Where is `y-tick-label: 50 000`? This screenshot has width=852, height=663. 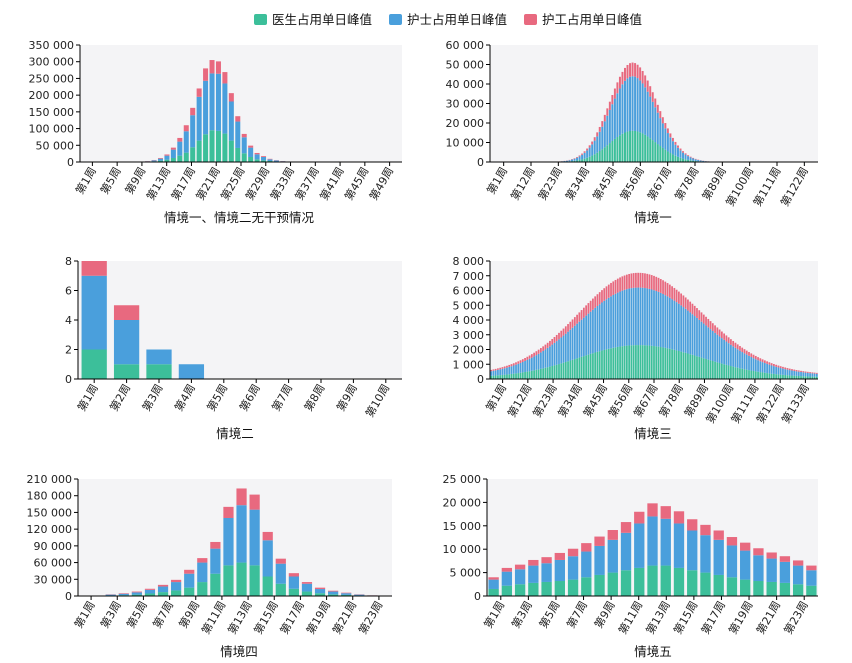 y-tick-label: 50 000 is located at coordinates (465, 65).